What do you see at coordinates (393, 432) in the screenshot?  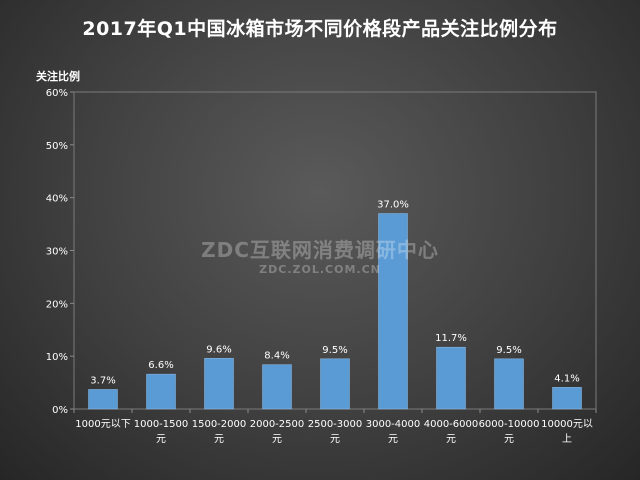 I see `x-tick-label: 3000-4000 元` at bounding box center [393, 432].